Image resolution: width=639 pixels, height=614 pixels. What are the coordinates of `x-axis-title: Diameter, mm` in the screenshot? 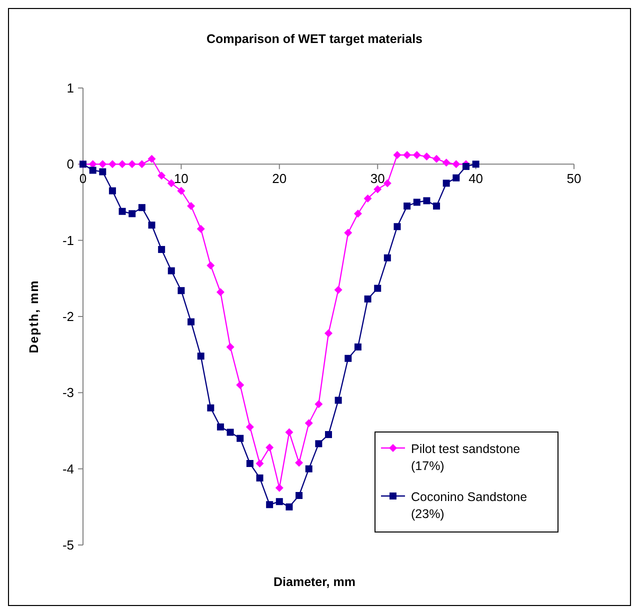 It's located at (315, 582).